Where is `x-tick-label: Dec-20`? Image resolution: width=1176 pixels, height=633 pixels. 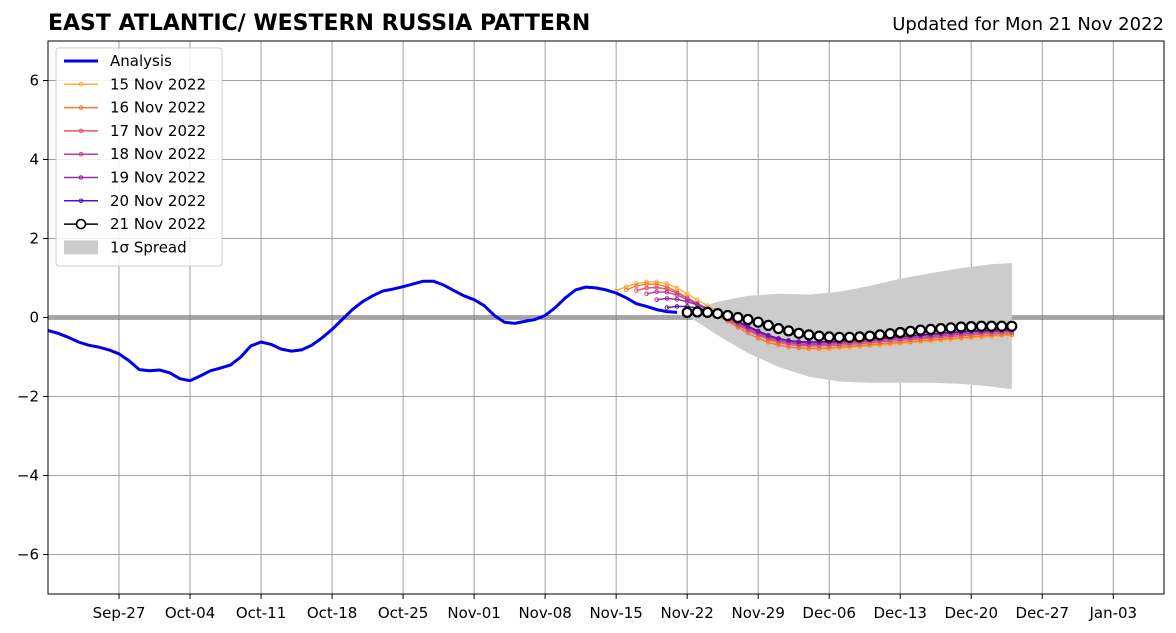 x-tick-label: Dec-20 is located at coordinates (971, 613).